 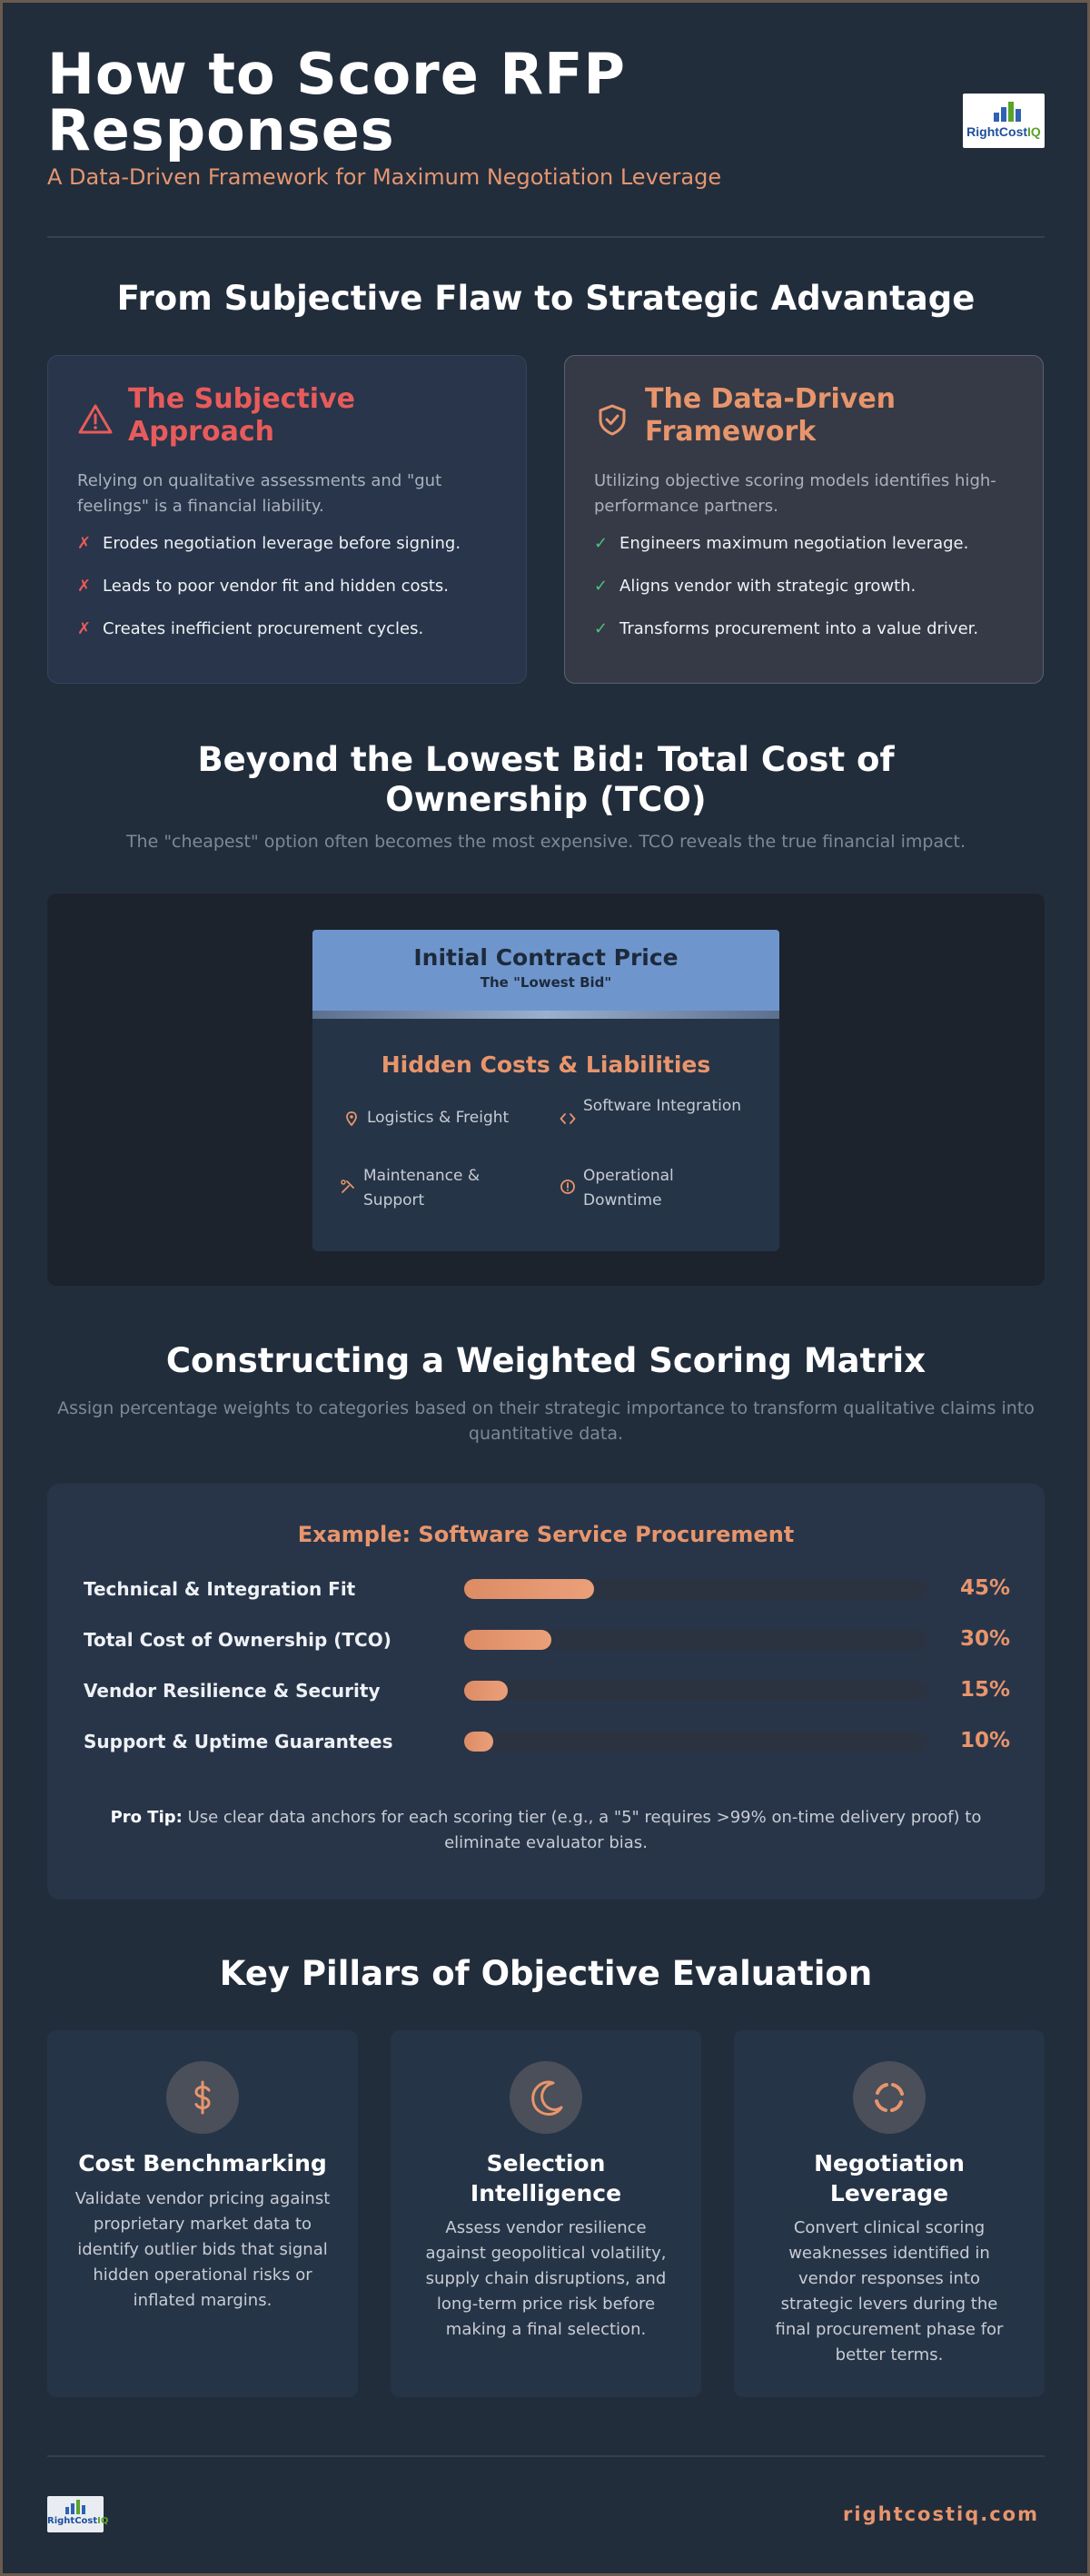 What do you see at coordinates (1004, 131) in the screenshot?
I see `logo-wordmark: RightCostIQ` at bounding box center [1004, 131].